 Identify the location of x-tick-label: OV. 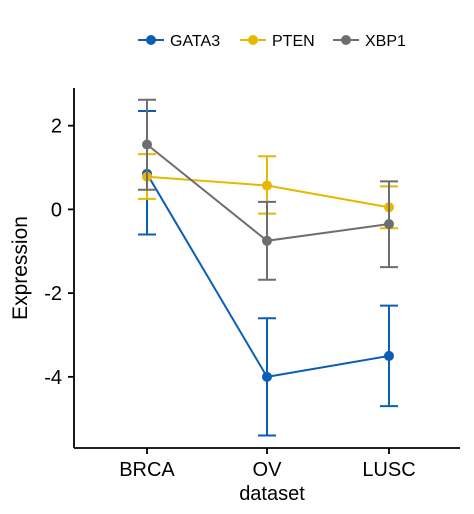
(268, 470).